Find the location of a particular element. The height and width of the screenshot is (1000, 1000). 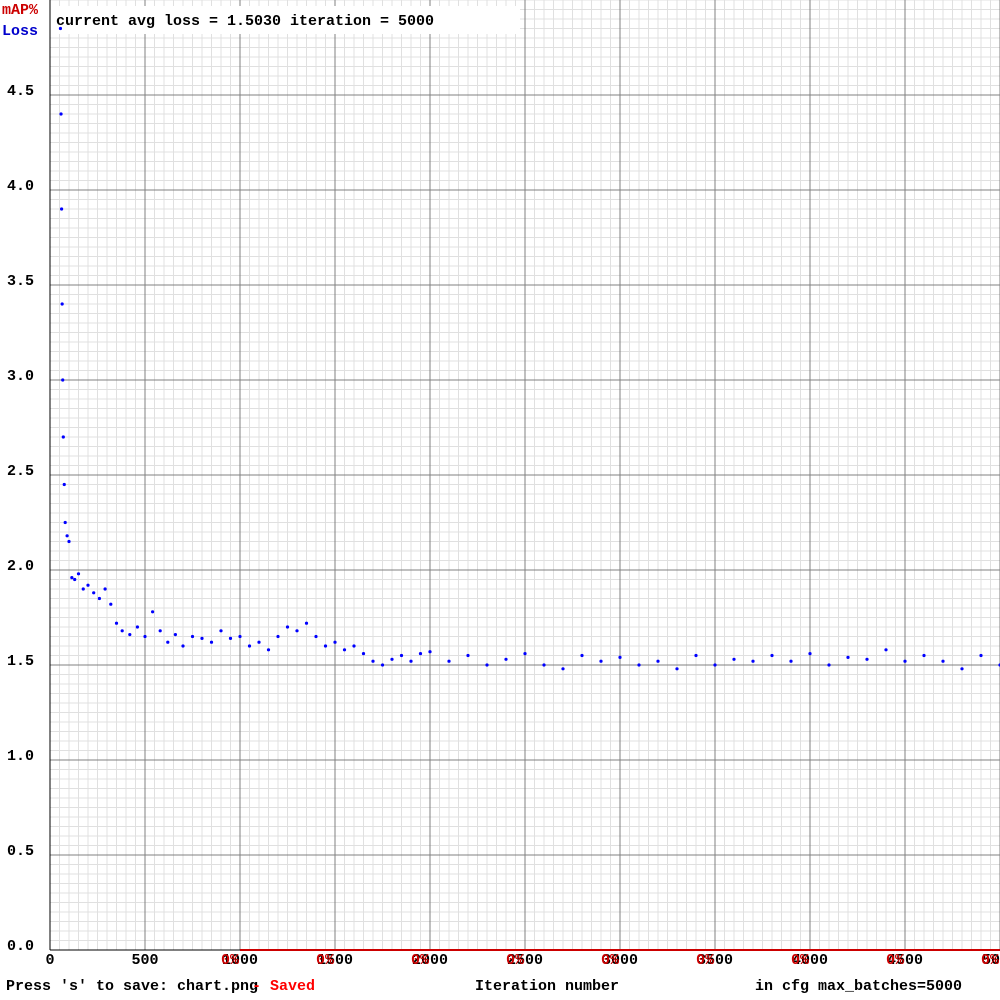

x-tick-label: 1500 is located at coordinates (335, 960).